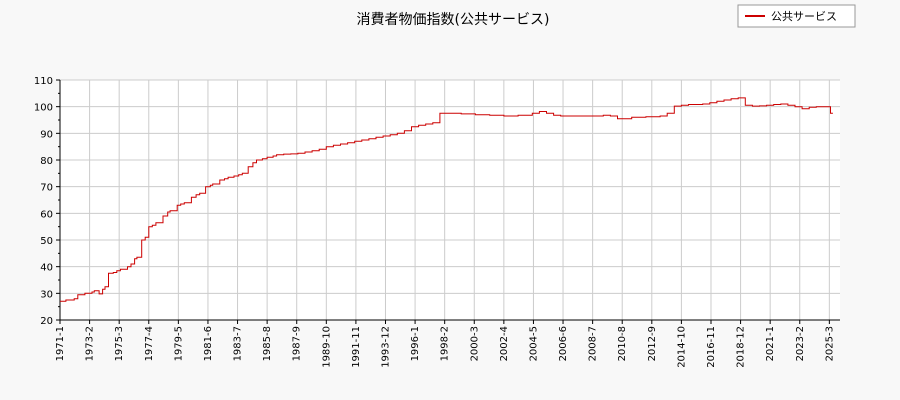 Image resolution: width=900 pixels, height=400 pixels. What do you see at coordinates (711, 347) in the screenshot?
I see `x-tick-label: 2016-11` at bounding box center [711, 347].